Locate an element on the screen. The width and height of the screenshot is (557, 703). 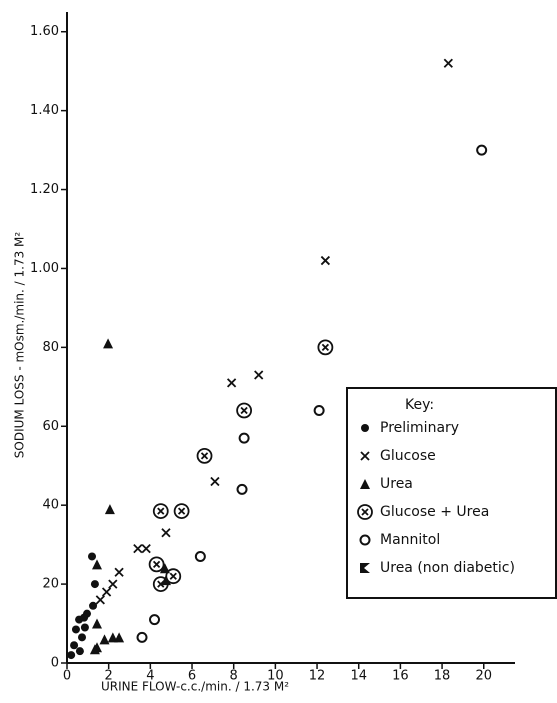
x-tick-label: 18 is located at coordinates (442, 676).